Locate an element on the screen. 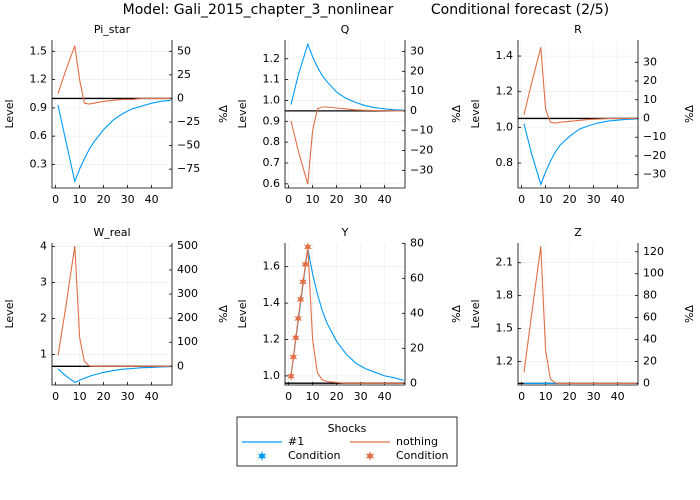  y-tick-label: 0.3 is located at coordinates (39, 163).